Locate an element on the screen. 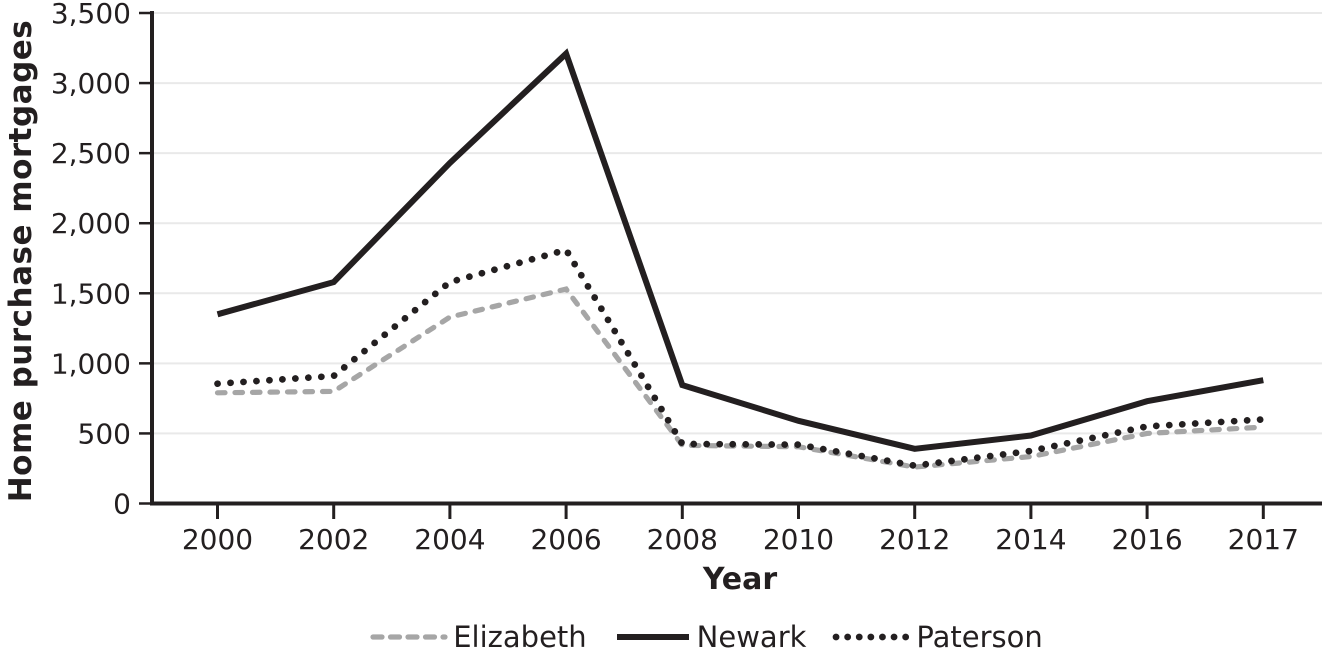 The image size is (1322, 653). x-tick-label: 2012 is located at coordinates (914, 539).